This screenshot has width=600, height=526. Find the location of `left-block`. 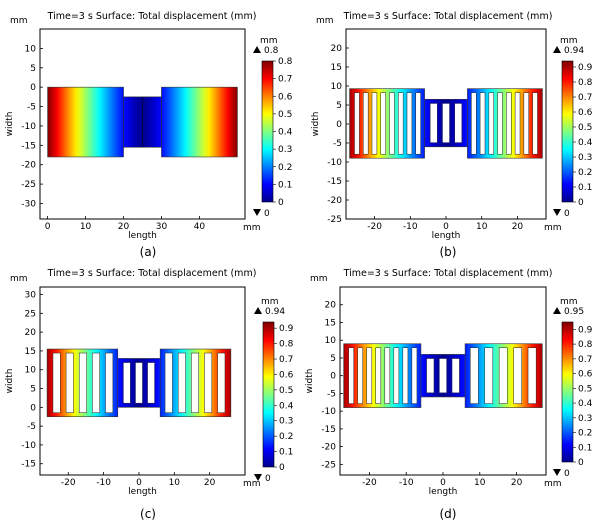

left-block is located at coordinates (387, 123).